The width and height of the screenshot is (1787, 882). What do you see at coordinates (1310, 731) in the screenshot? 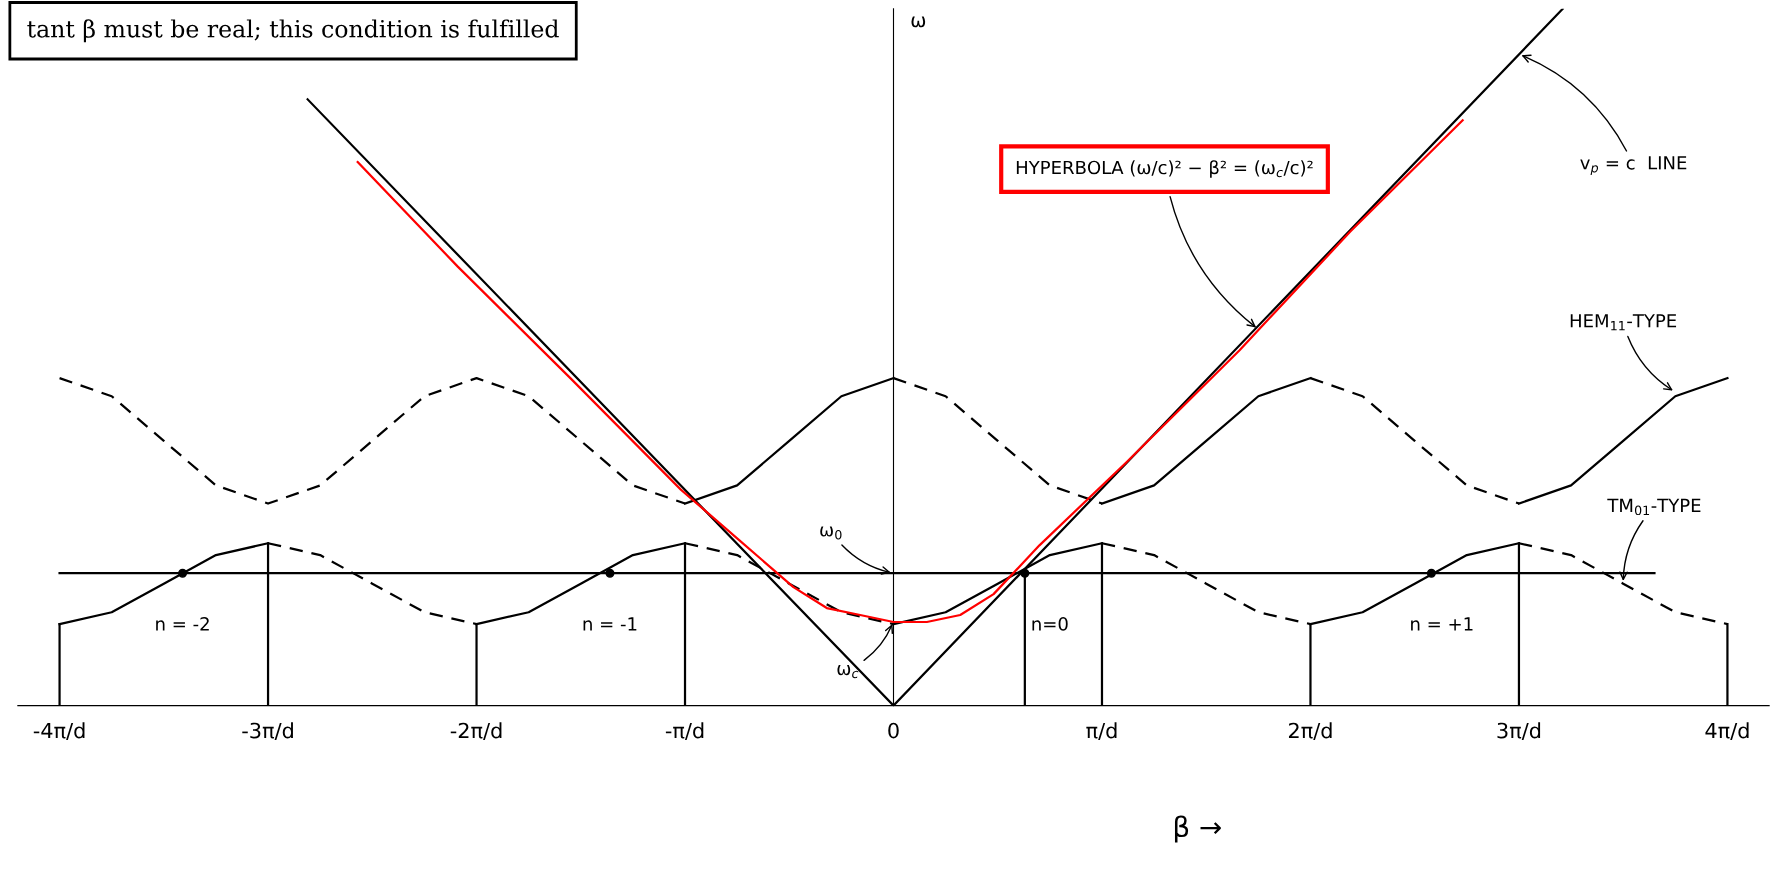
I see `x-tick-label: 2π/d` at bounding box center [1310, 731].